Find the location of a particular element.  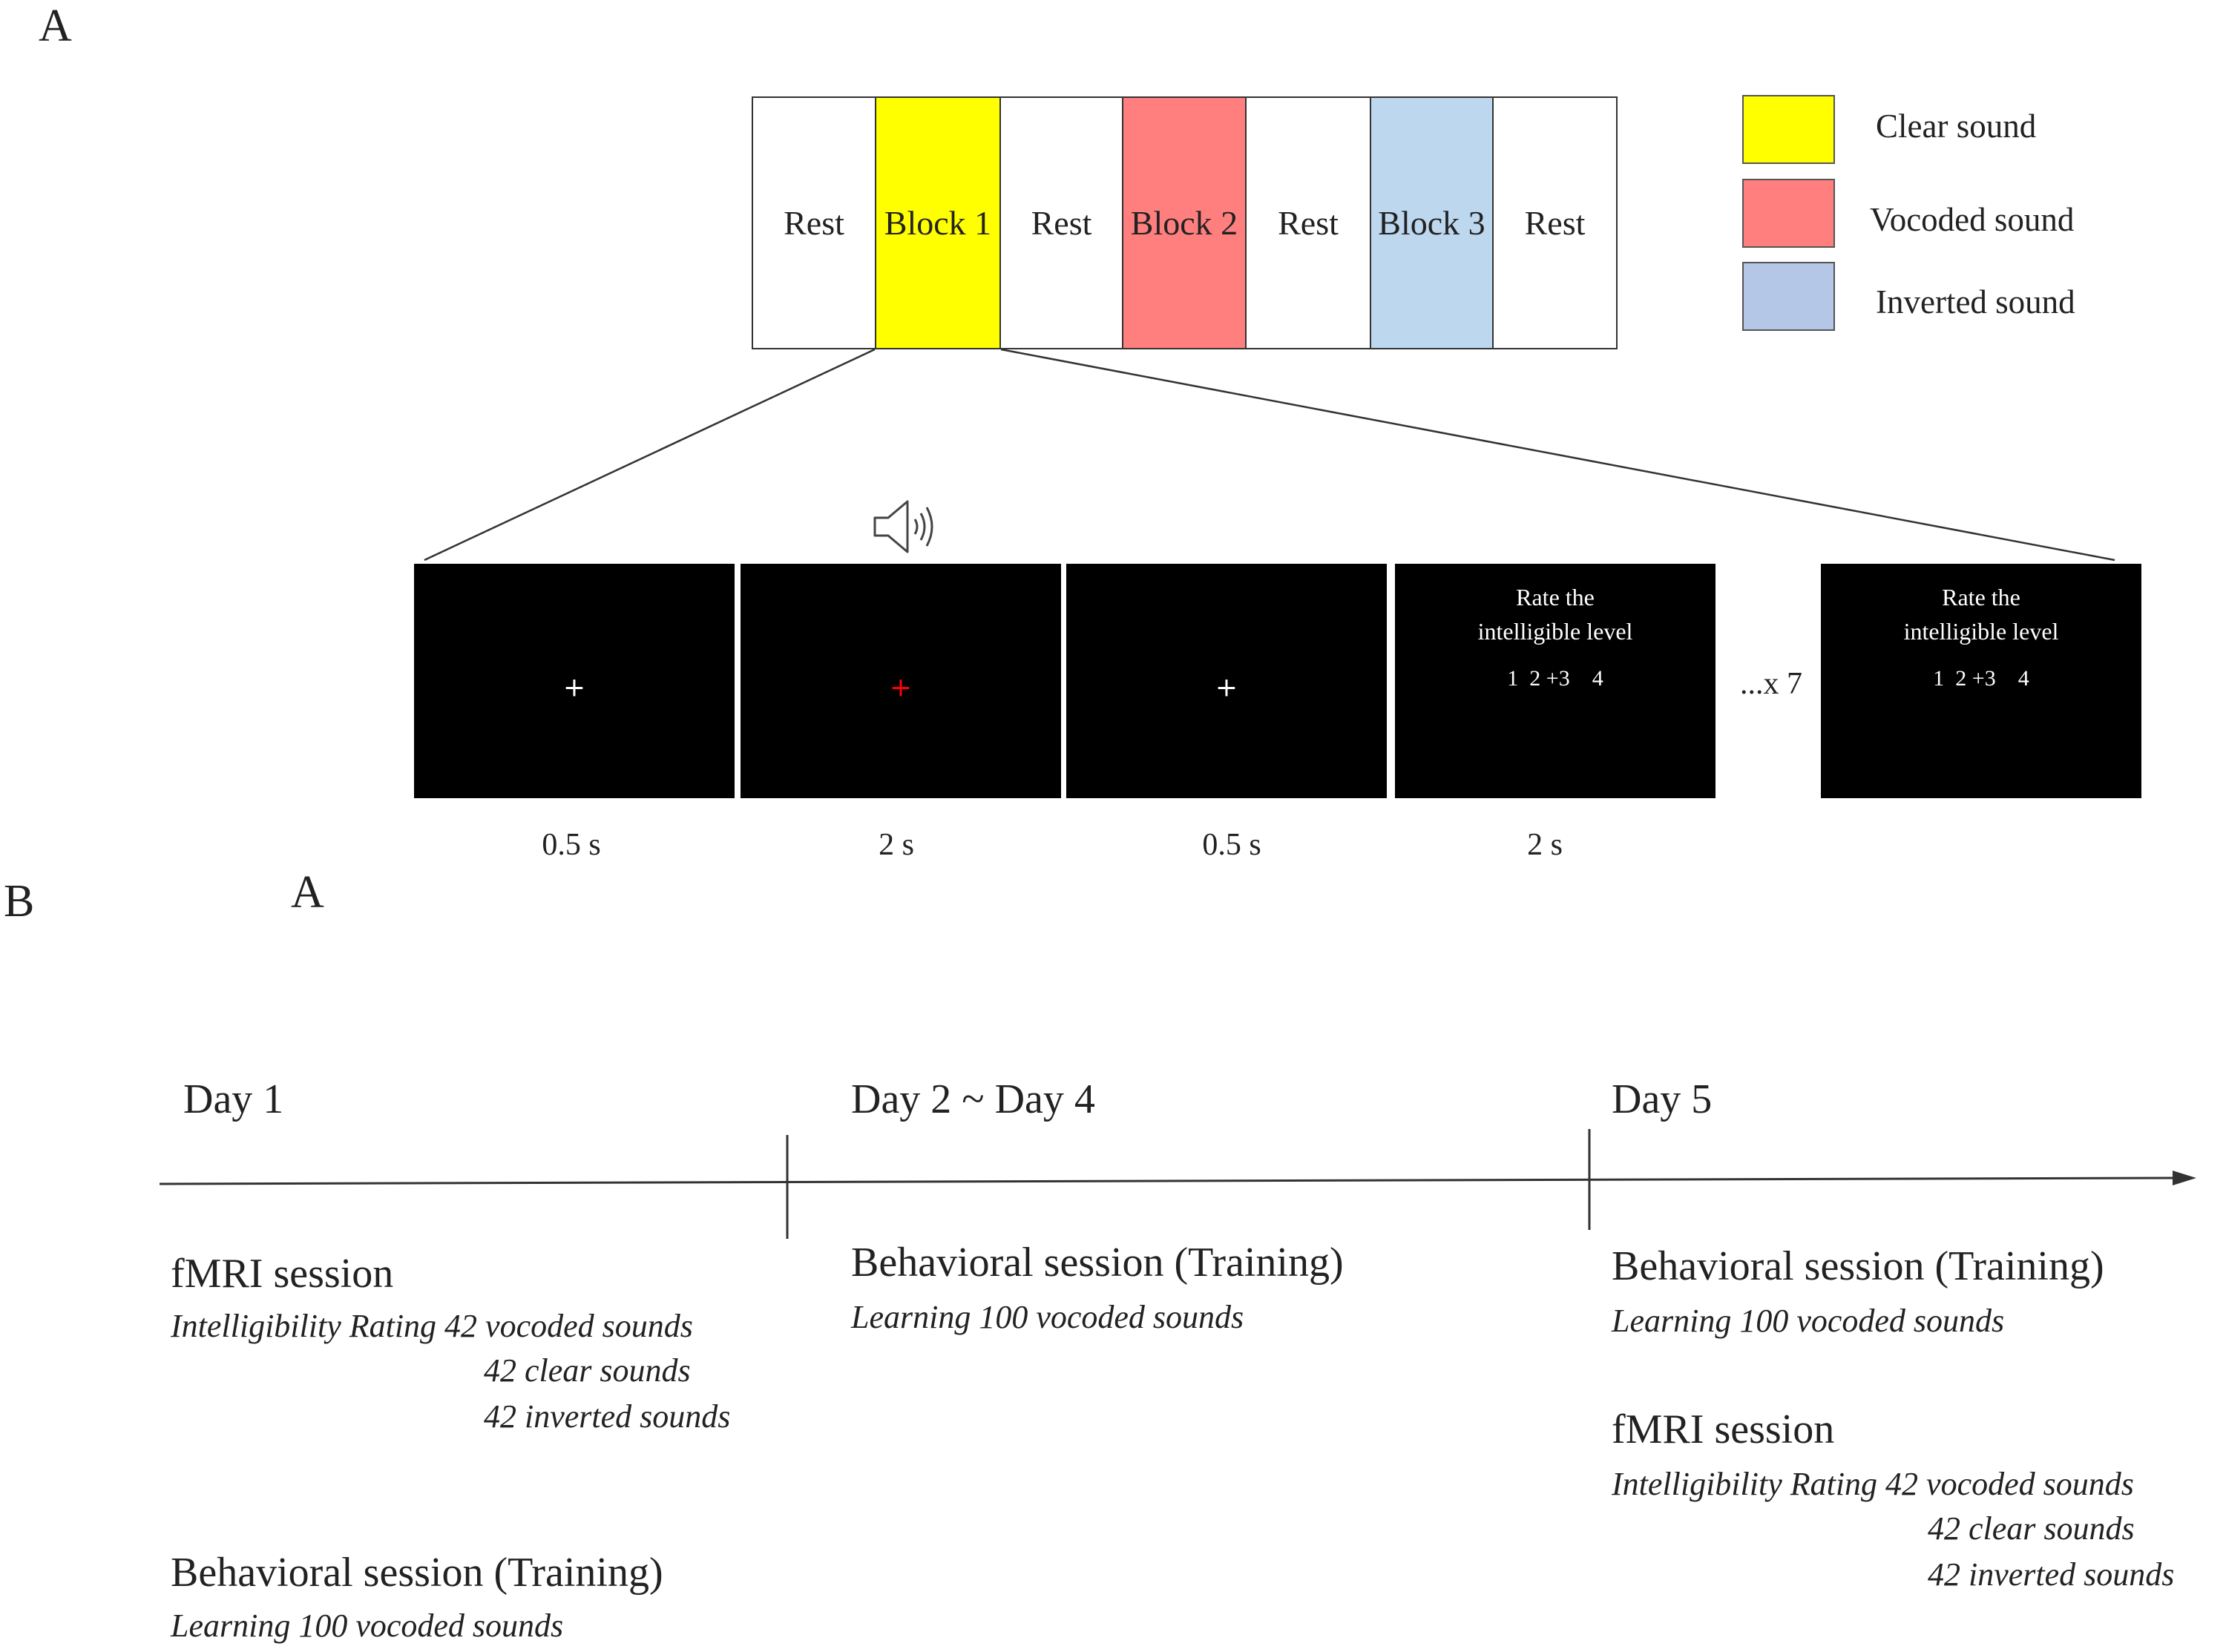

repeat-label: ...x 7 is located at coordinates (1771, 684).